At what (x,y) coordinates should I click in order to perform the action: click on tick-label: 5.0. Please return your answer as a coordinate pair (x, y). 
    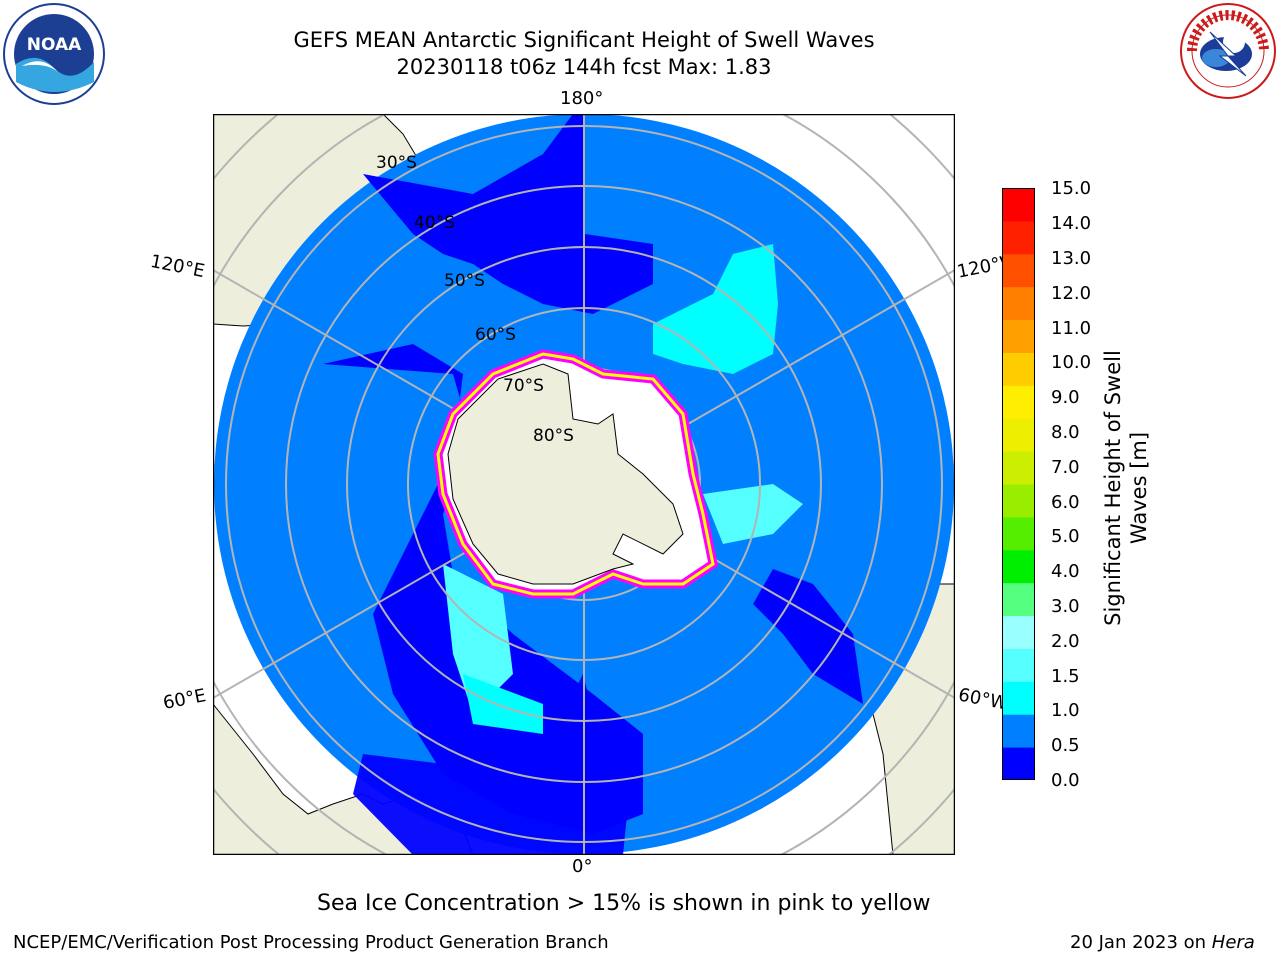
    Looking at the image, I should click on (1065, 536).